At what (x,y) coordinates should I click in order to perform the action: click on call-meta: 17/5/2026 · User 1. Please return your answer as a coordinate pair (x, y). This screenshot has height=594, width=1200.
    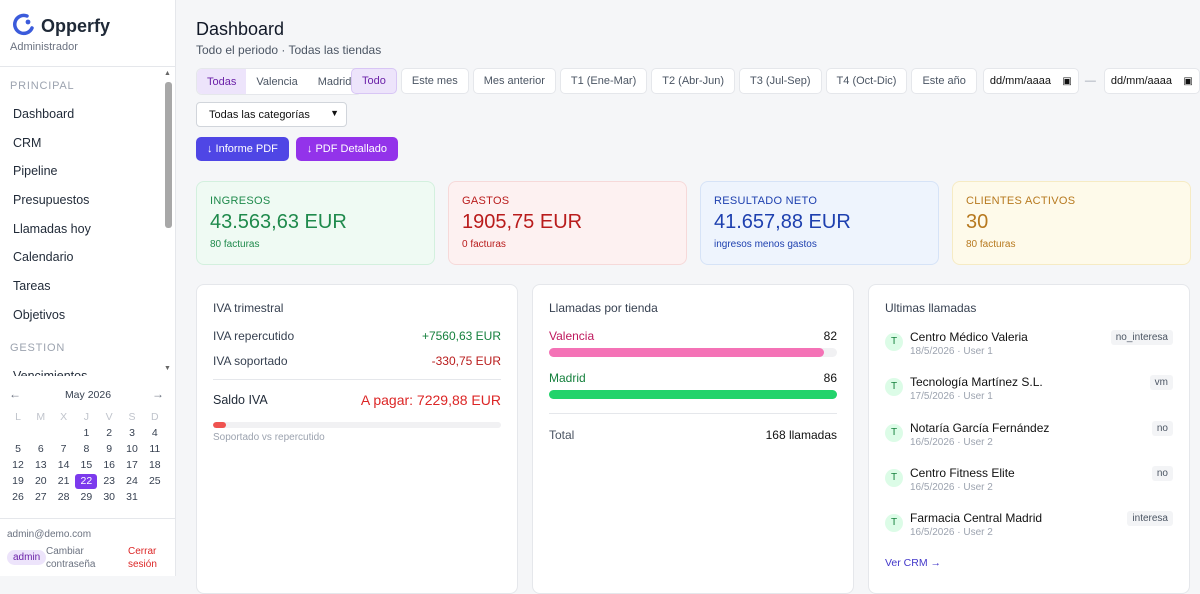
    Looking at the image, I should click on (951, 397).